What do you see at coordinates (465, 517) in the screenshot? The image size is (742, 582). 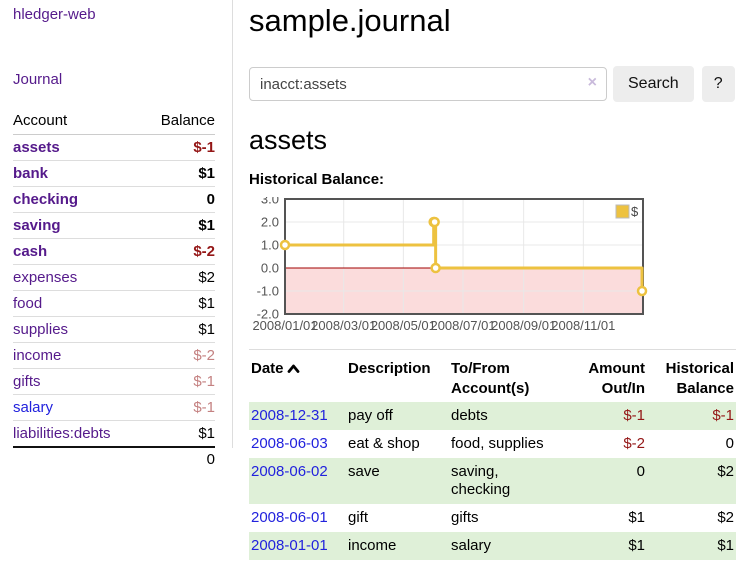 I see `transaction-accounts: gifts` at bounding box center [465, 517].